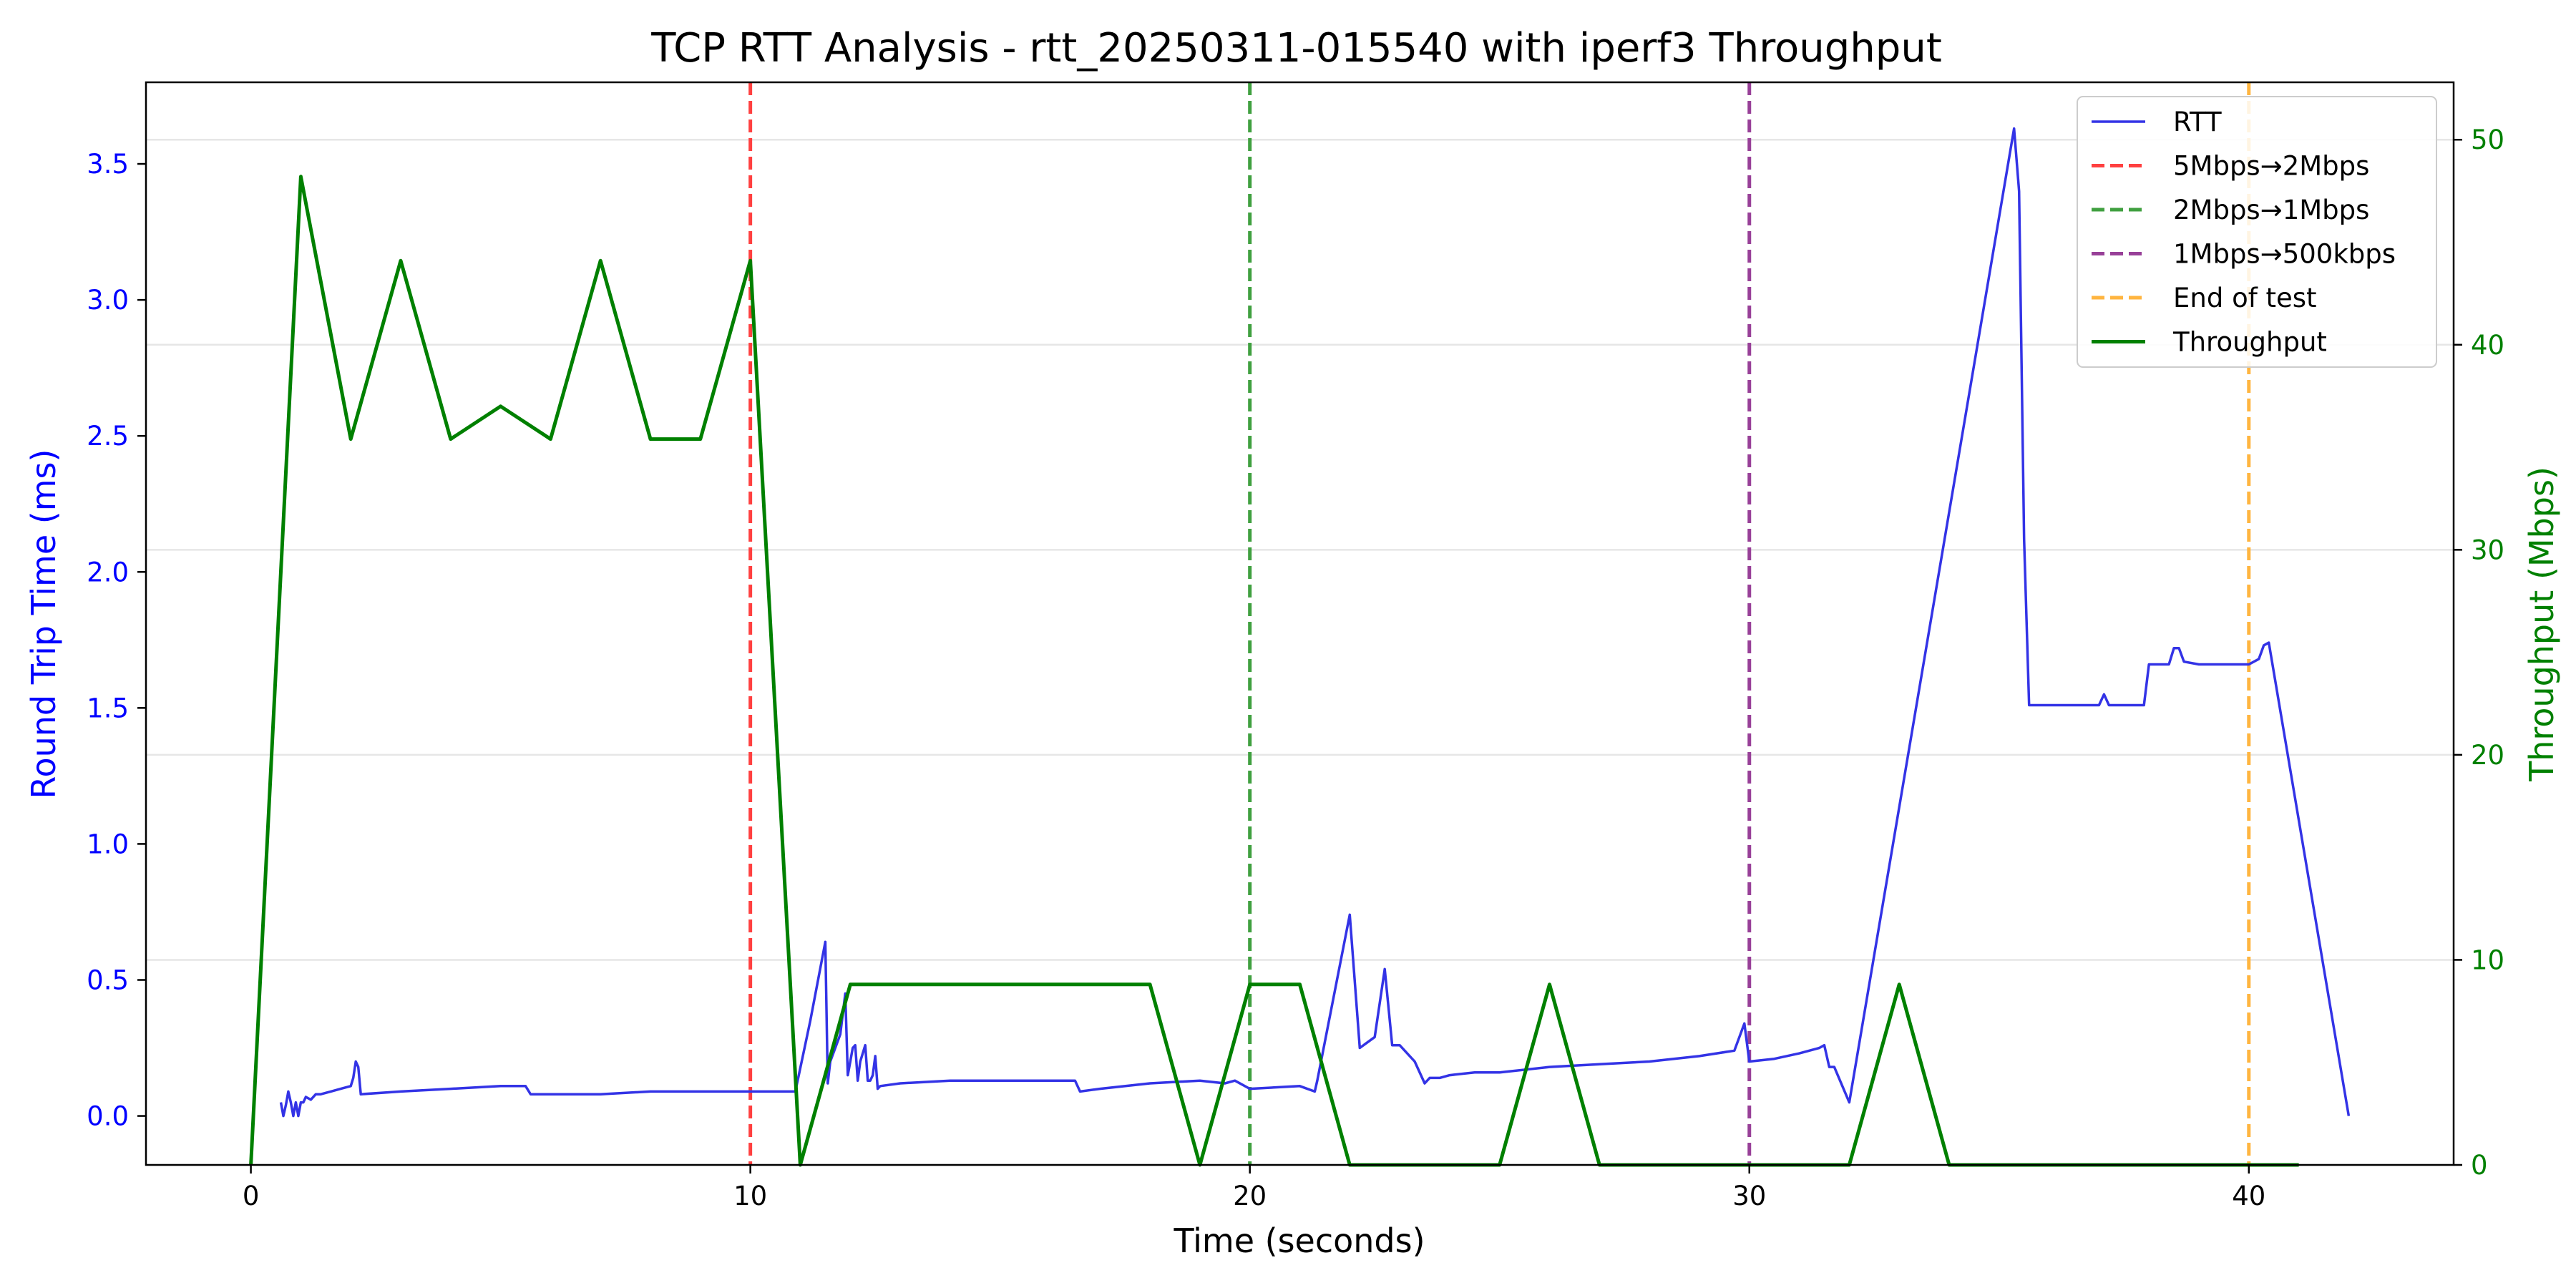  I want to click on left-y-tick-label: 1.5, so click(108, 708).